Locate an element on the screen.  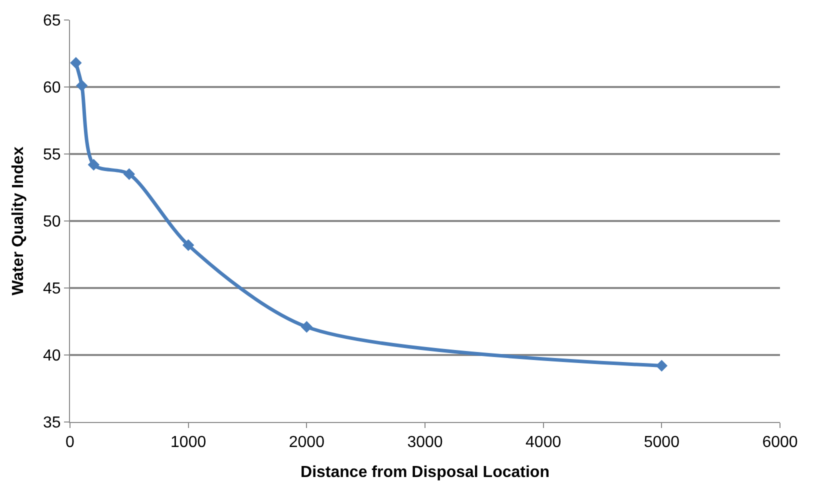
y-tick-label: 50 is located at coordinates (52, 222).